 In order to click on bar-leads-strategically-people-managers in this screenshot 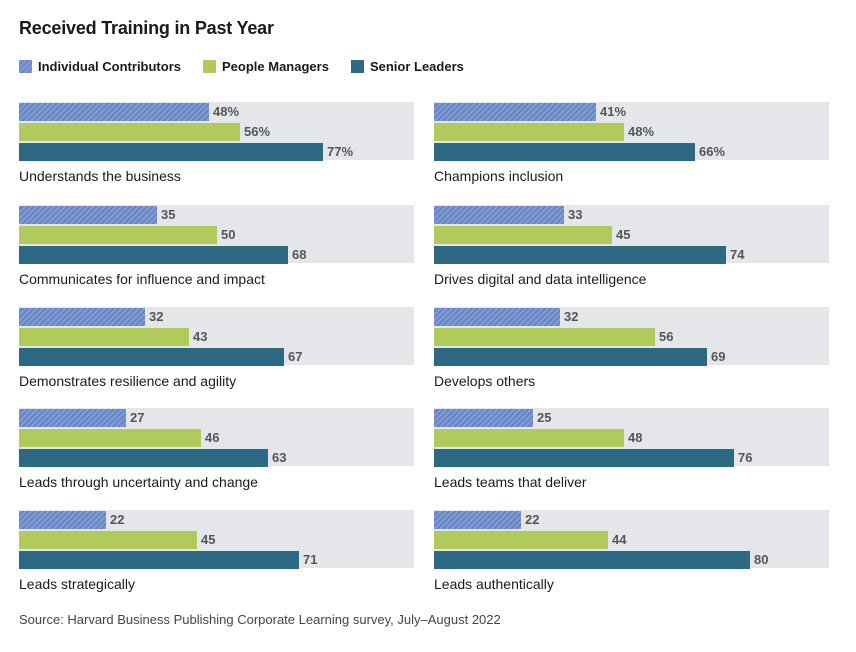, I will do `click(108, 540)`.